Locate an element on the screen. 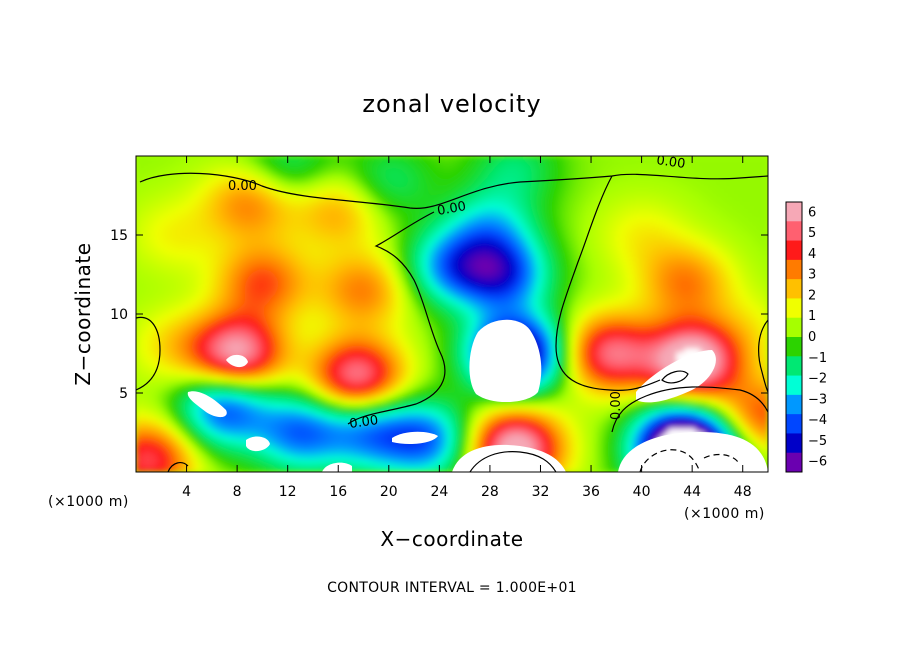  colorbar: 6 5 4 3 2 1 0 −1 −2 −3 −4 −5 −6 is located at coordinates (806, 337).